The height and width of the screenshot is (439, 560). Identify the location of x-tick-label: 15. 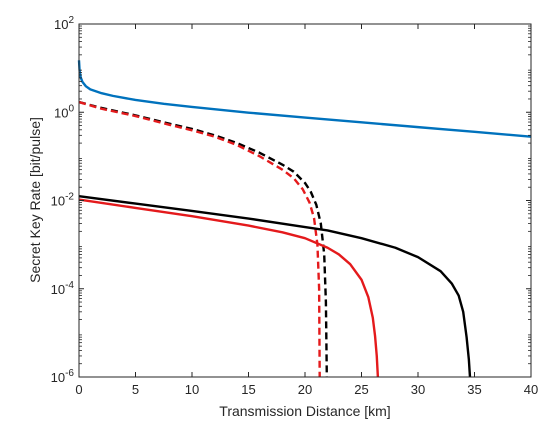
(248, 389).